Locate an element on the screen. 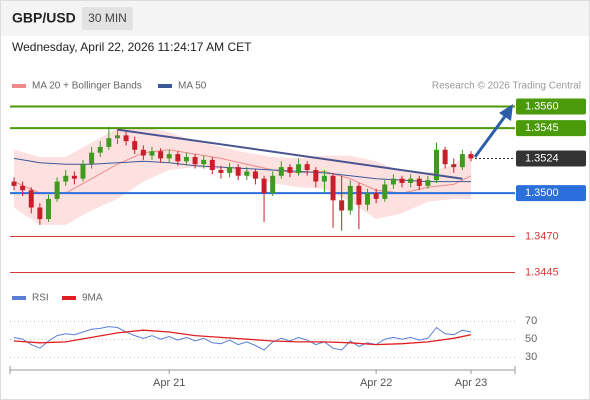 The height and width of the screenshot is (400, 590). legend-label: MA 50 is located at coordinates (192, 86).